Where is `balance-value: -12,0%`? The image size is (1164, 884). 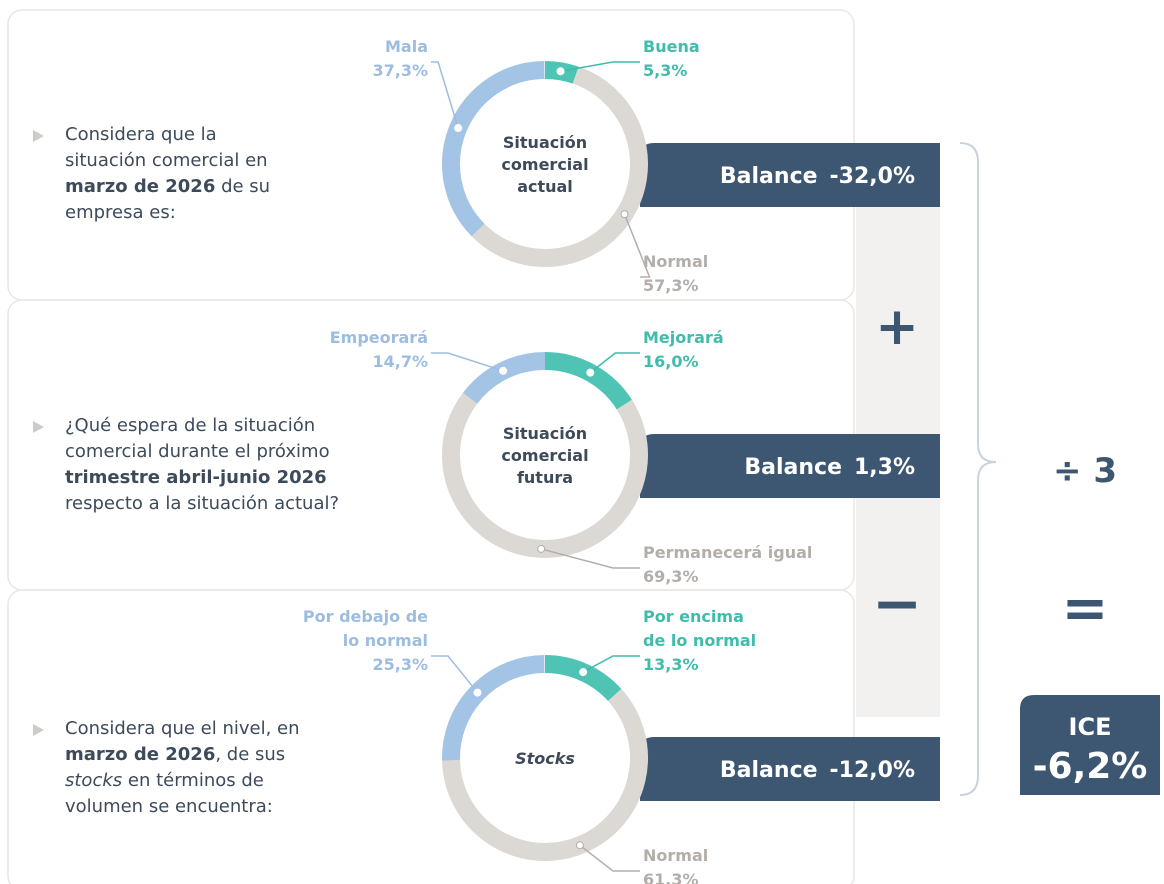 balance-value: -12,0% is located at coordinates (872, 770).